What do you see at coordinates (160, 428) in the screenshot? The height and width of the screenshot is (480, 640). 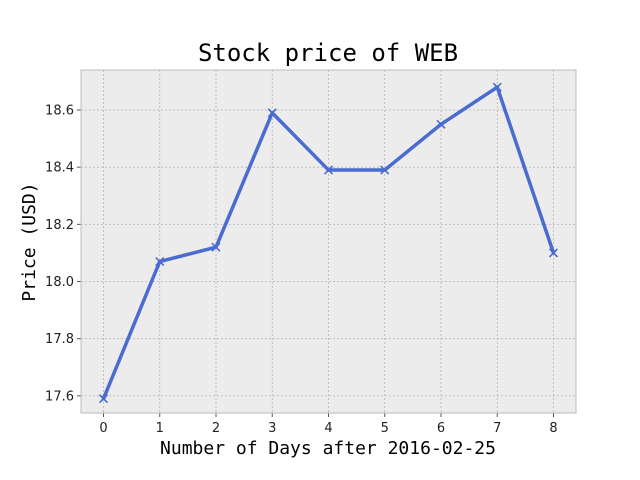 I see `x-tick-label: 1` at bounding box center [160, 428].